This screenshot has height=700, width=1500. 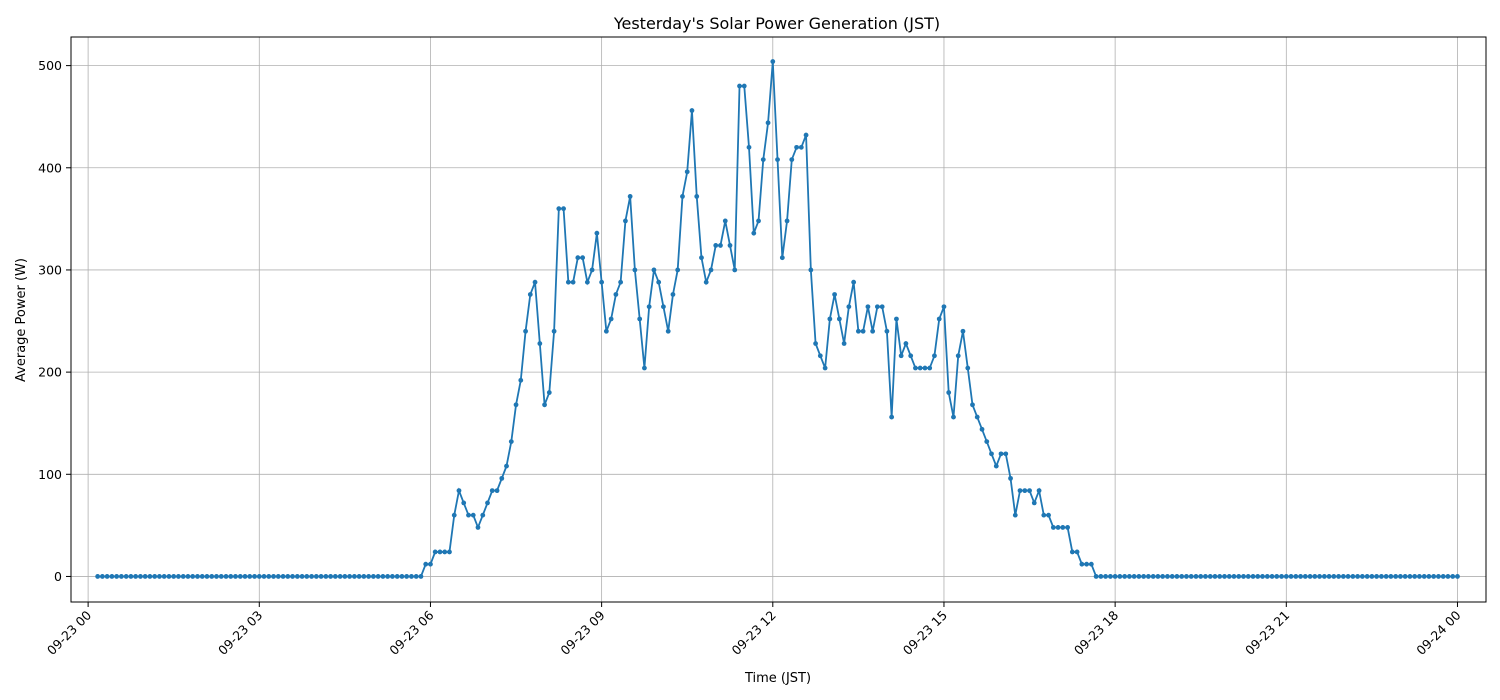 What do you see at coordinates (69, 632) in the screenshot?
I see `x-tick-label: 09-23 00` at bounding box center [69, 632].